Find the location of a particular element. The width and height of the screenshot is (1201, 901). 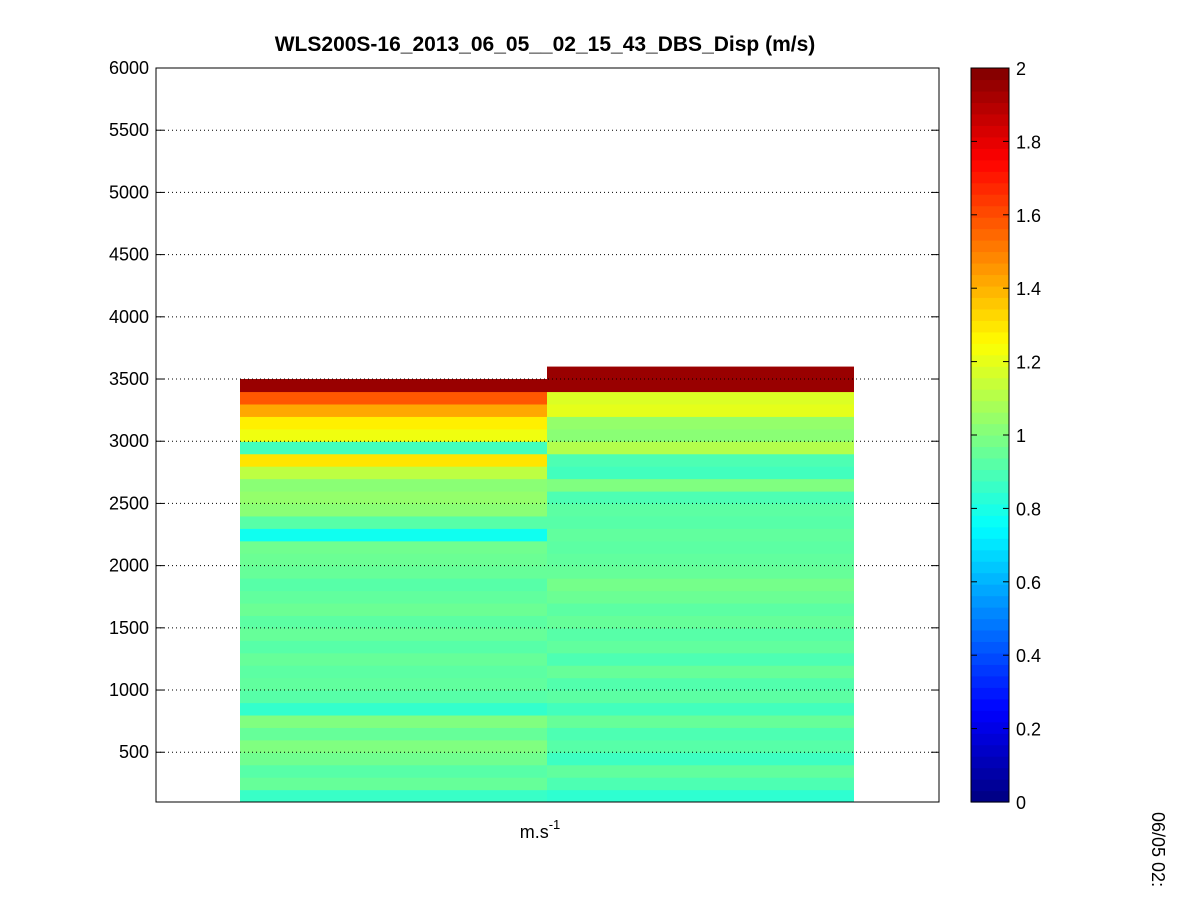

y-tick-label-3000: 3000 is located at coordinates (129, 441).